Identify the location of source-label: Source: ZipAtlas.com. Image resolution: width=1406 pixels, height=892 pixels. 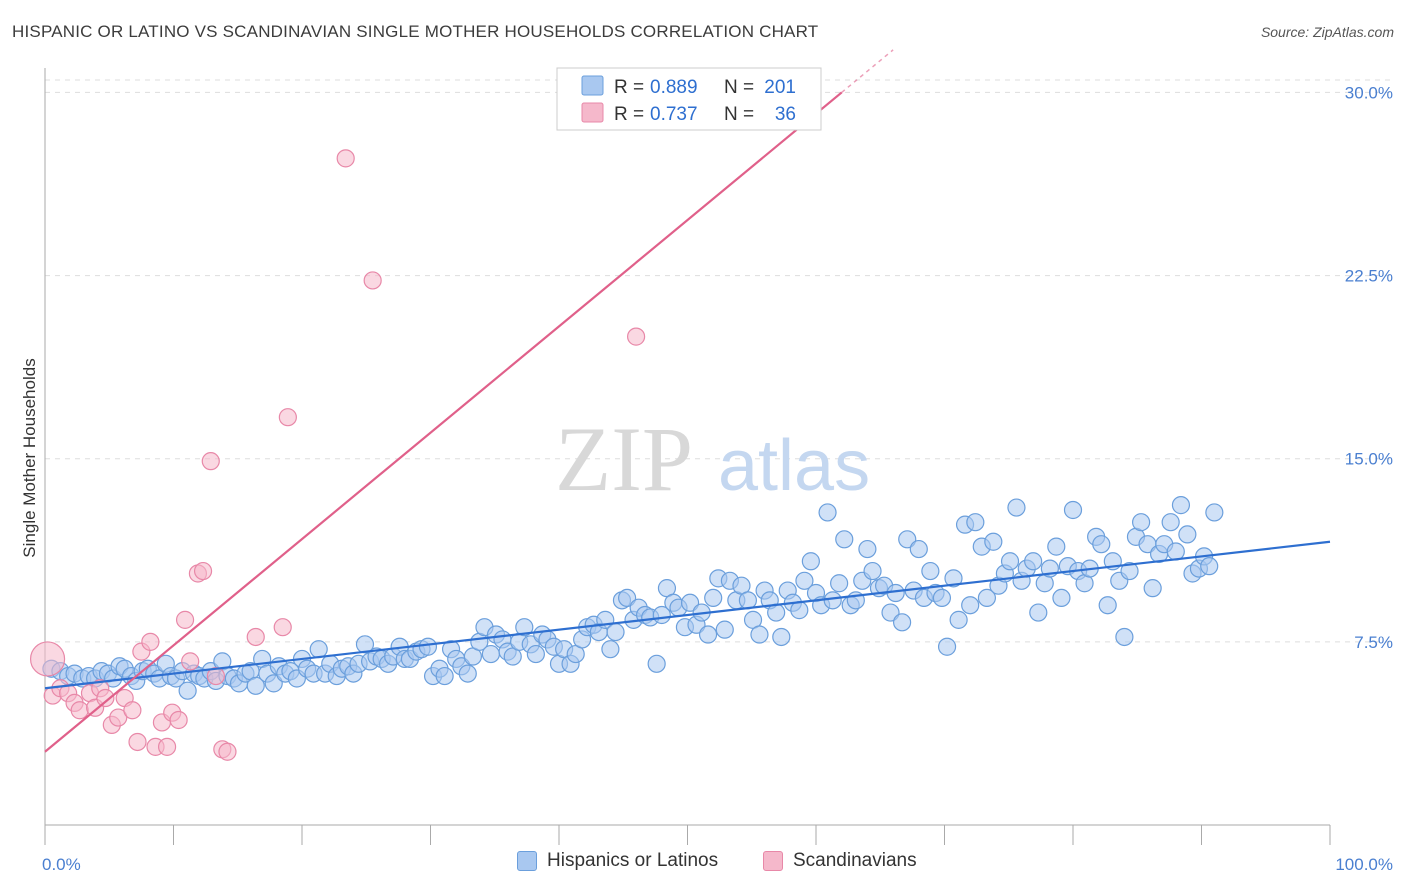
(1327, 32).